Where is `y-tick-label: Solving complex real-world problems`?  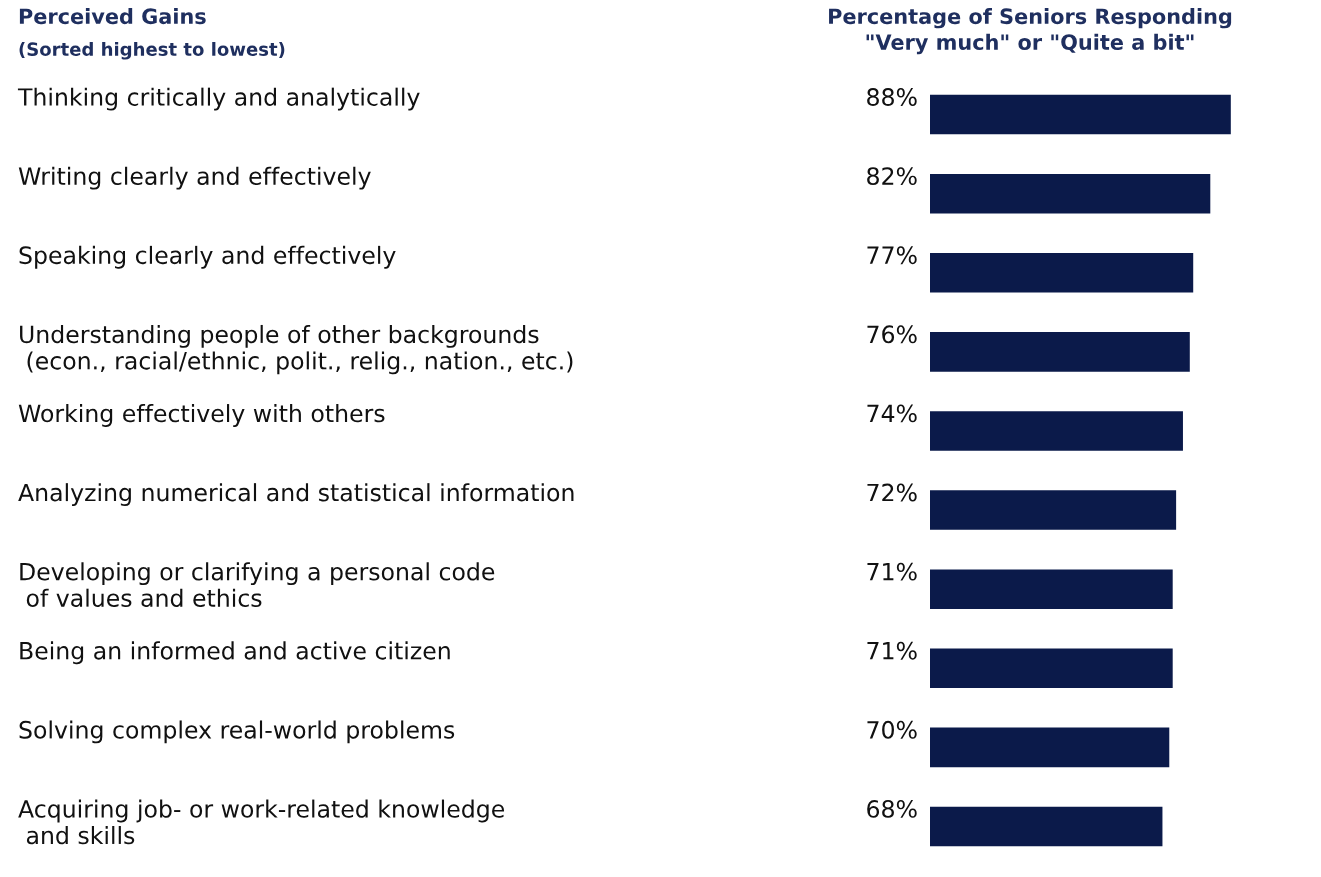
y-tick-label: Solving complex real-world problems is located at coordinates (237, 732).